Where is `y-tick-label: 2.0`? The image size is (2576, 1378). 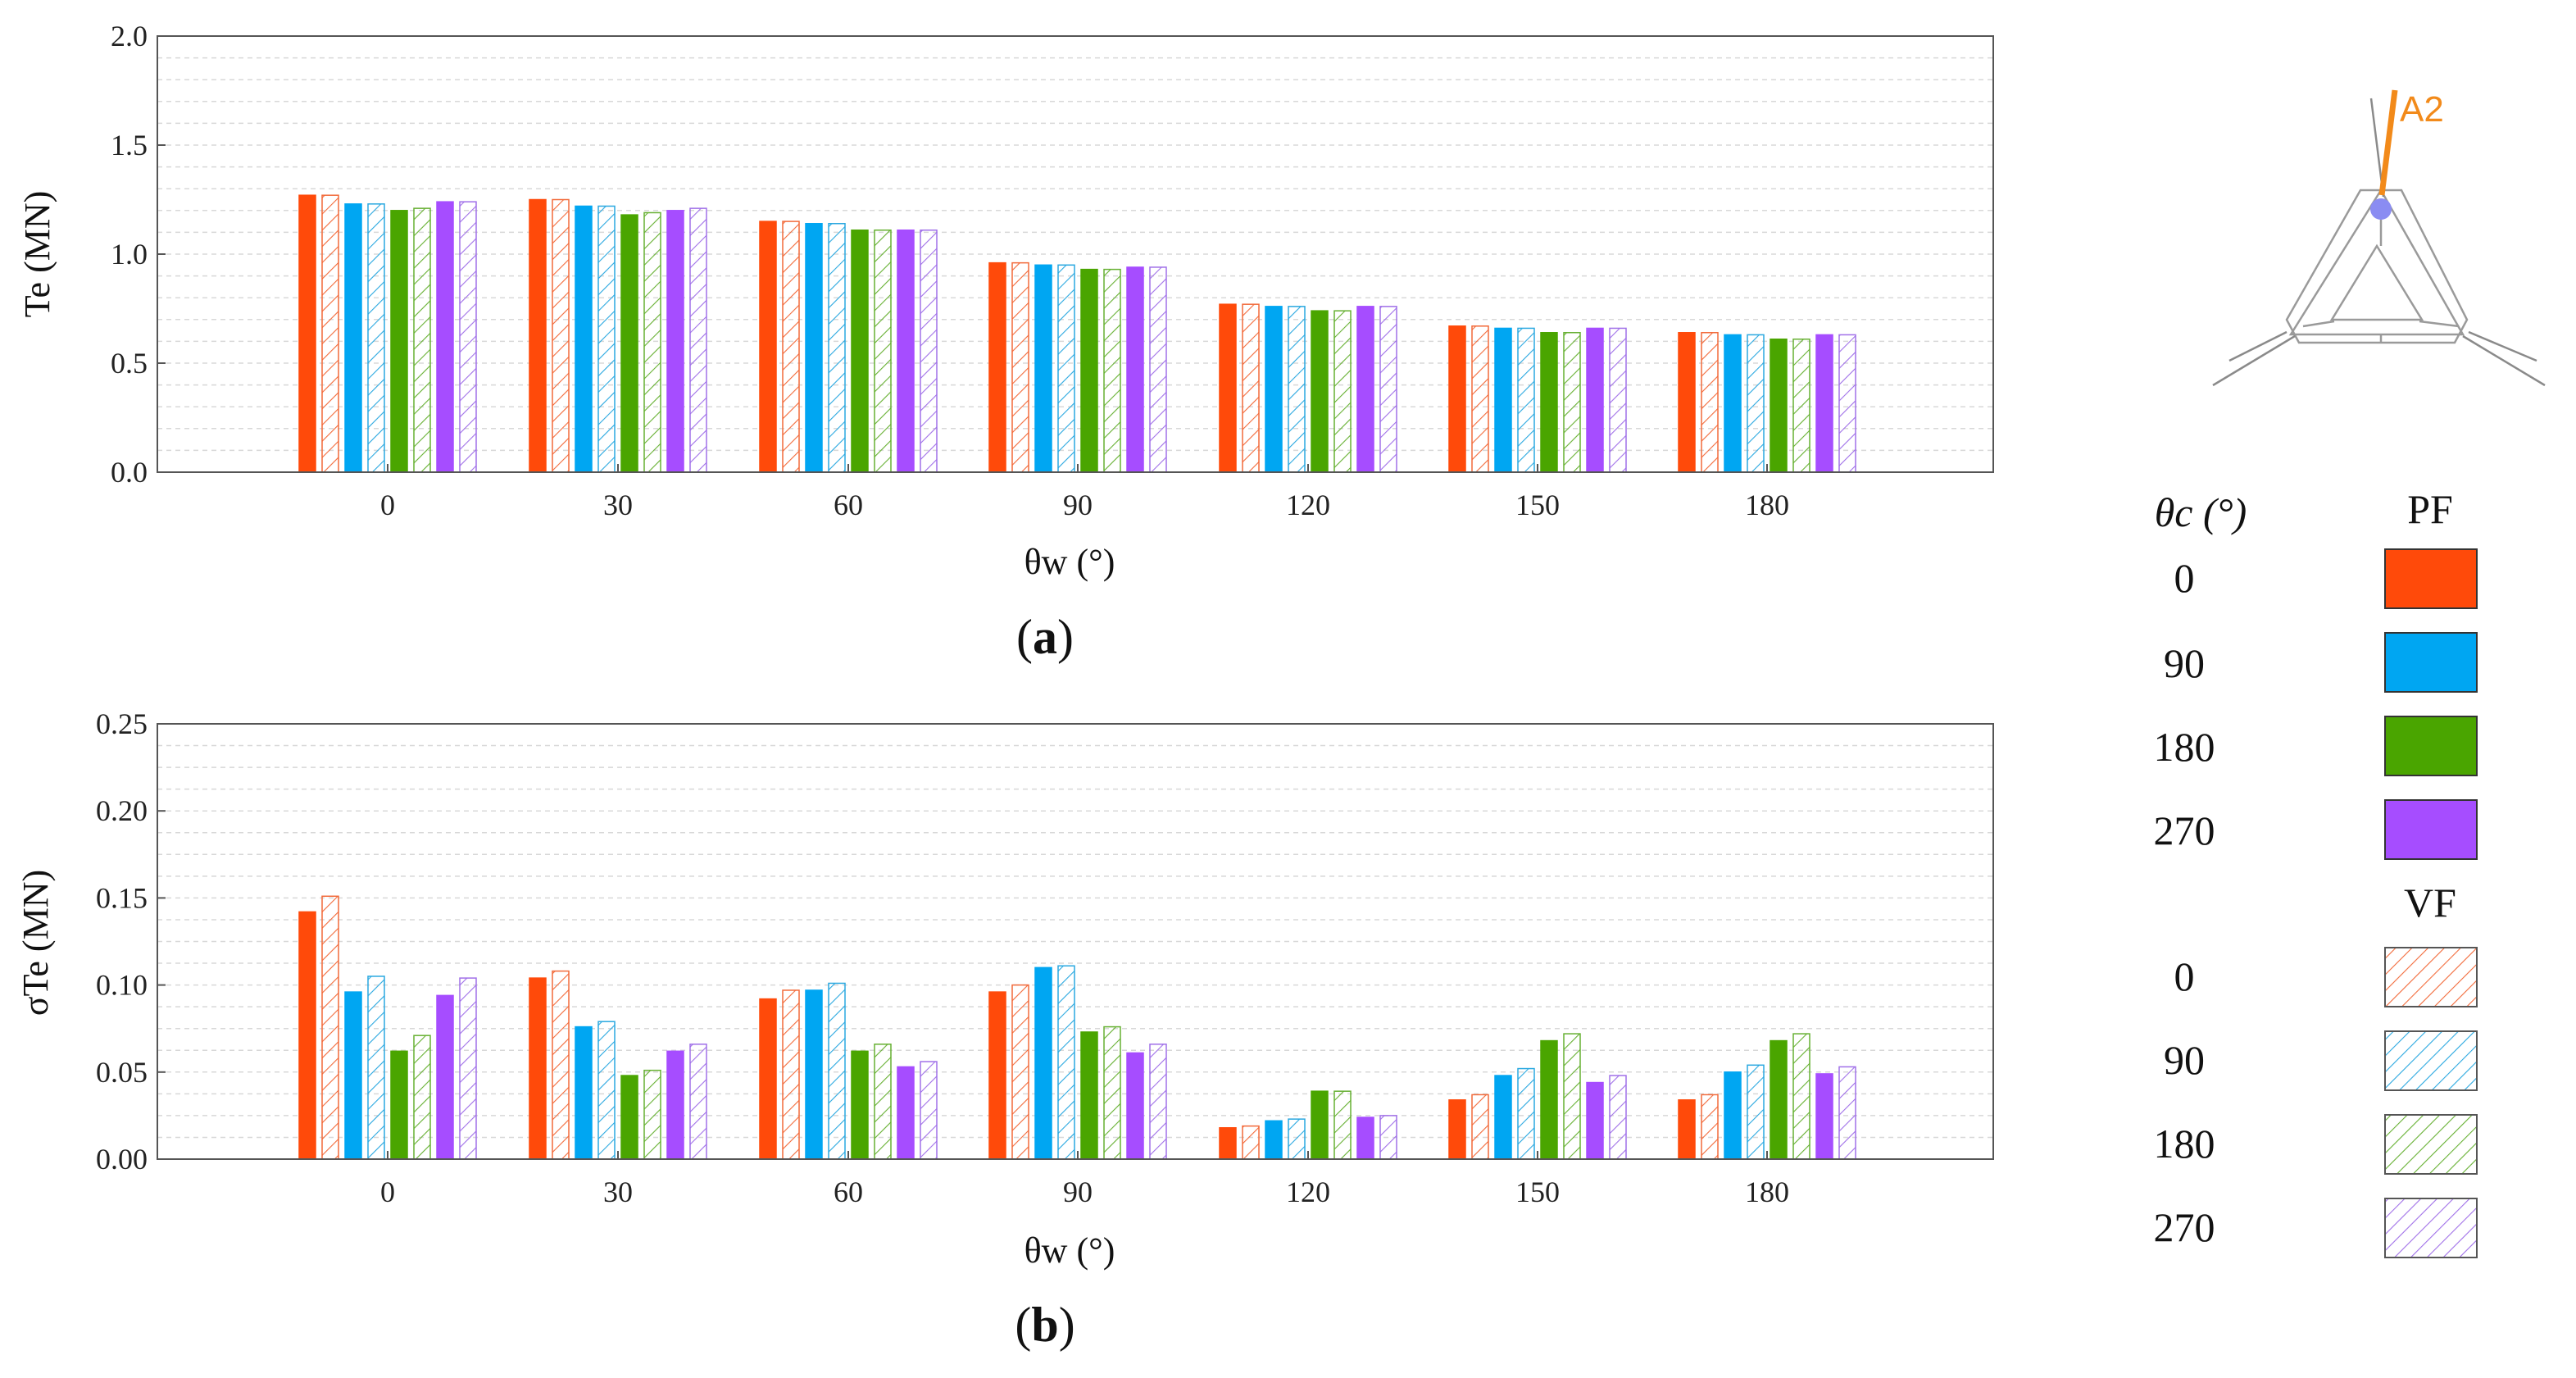
y-tick-label: 2.0 is located at coordinates (129, 36).